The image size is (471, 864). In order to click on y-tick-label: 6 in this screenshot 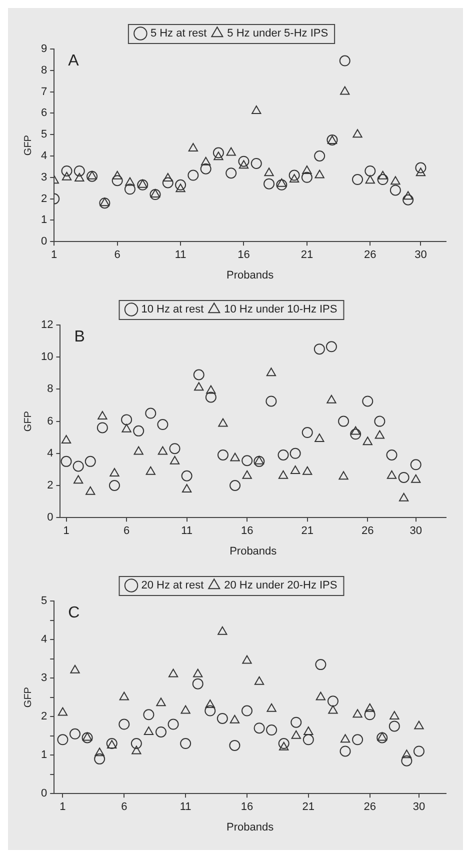, I will do `click(44, 113)`.